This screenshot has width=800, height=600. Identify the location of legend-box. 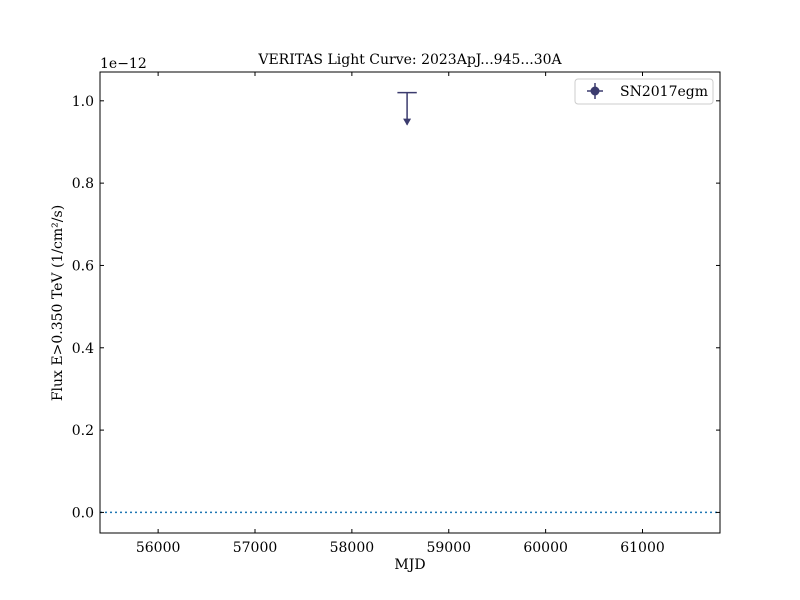
(644, 91).